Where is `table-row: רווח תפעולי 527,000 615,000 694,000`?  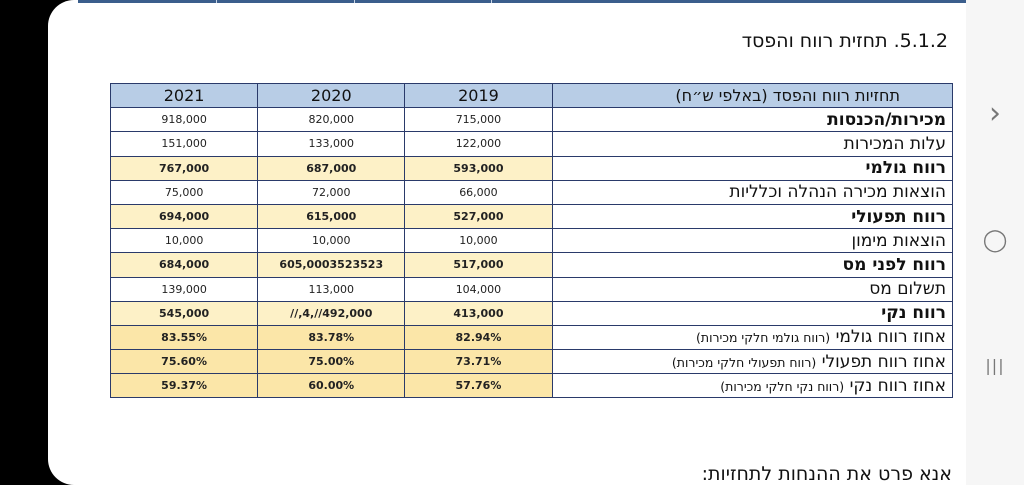 table-row: רווח תפעולי 527,000 615,000 694,000 is located at coordinates (531, 216).